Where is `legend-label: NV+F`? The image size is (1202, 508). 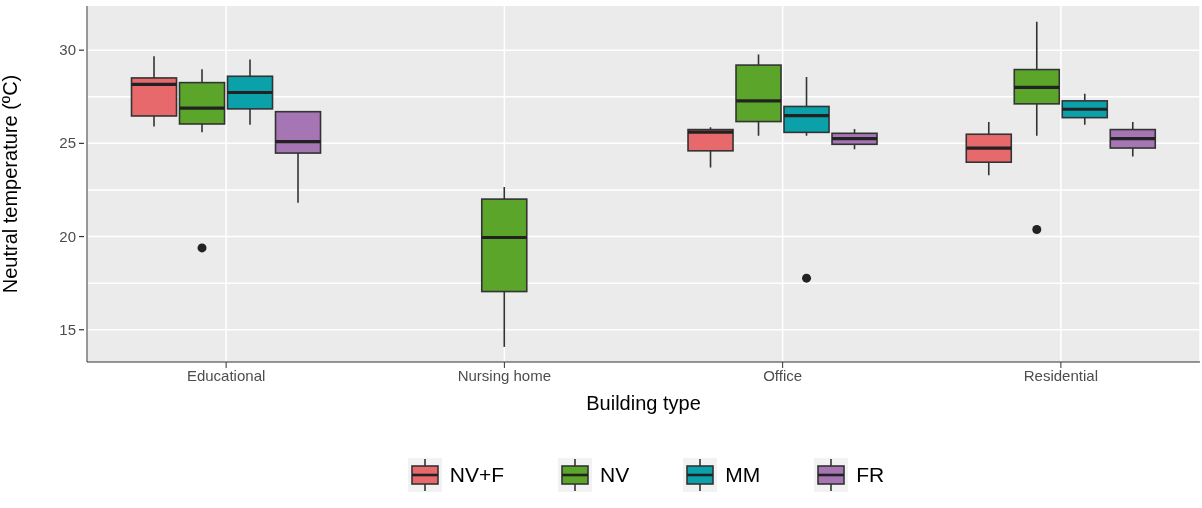 legend-label: NV+F is located at coordinates (477, 475).